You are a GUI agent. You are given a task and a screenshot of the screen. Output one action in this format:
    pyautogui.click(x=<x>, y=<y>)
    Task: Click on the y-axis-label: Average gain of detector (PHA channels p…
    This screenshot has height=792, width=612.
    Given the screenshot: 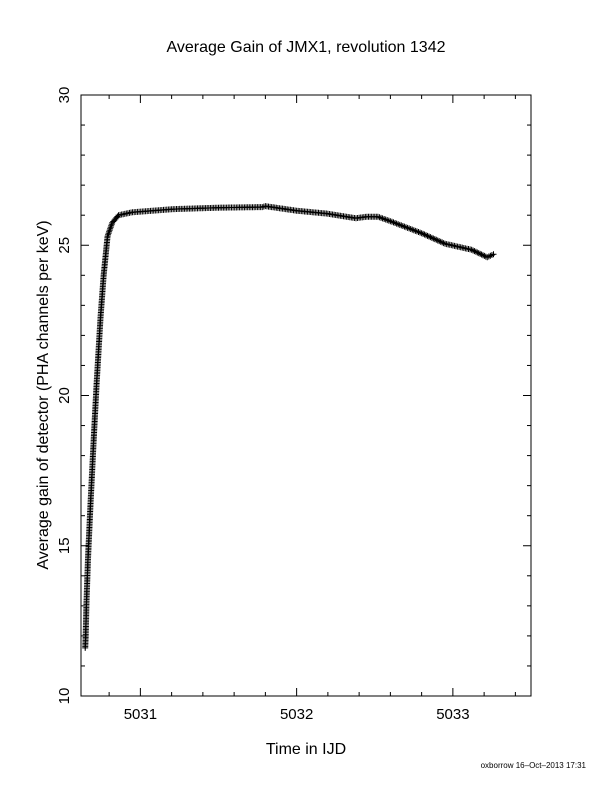 What is the action you would take?
    pyautogui.click(x=43, y=394)
    